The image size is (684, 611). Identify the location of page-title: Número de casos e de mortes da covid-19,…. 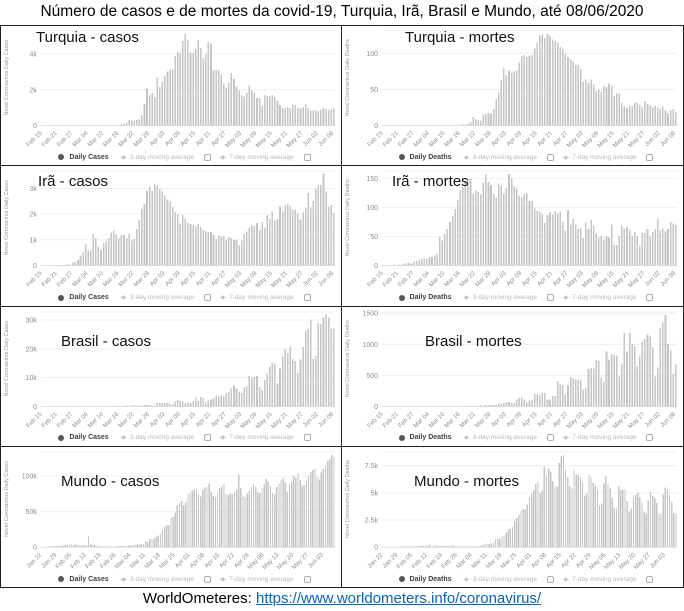
(342, 11).